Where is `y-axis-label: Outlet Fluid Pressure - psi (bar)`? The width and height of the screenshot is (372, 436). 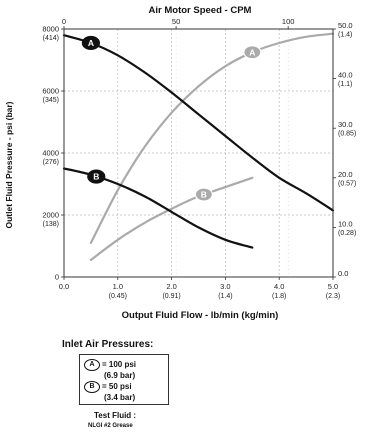 y-axis-label: Outlet Fluid Pressure - psi (bar) is located at coordinates (9, 164).